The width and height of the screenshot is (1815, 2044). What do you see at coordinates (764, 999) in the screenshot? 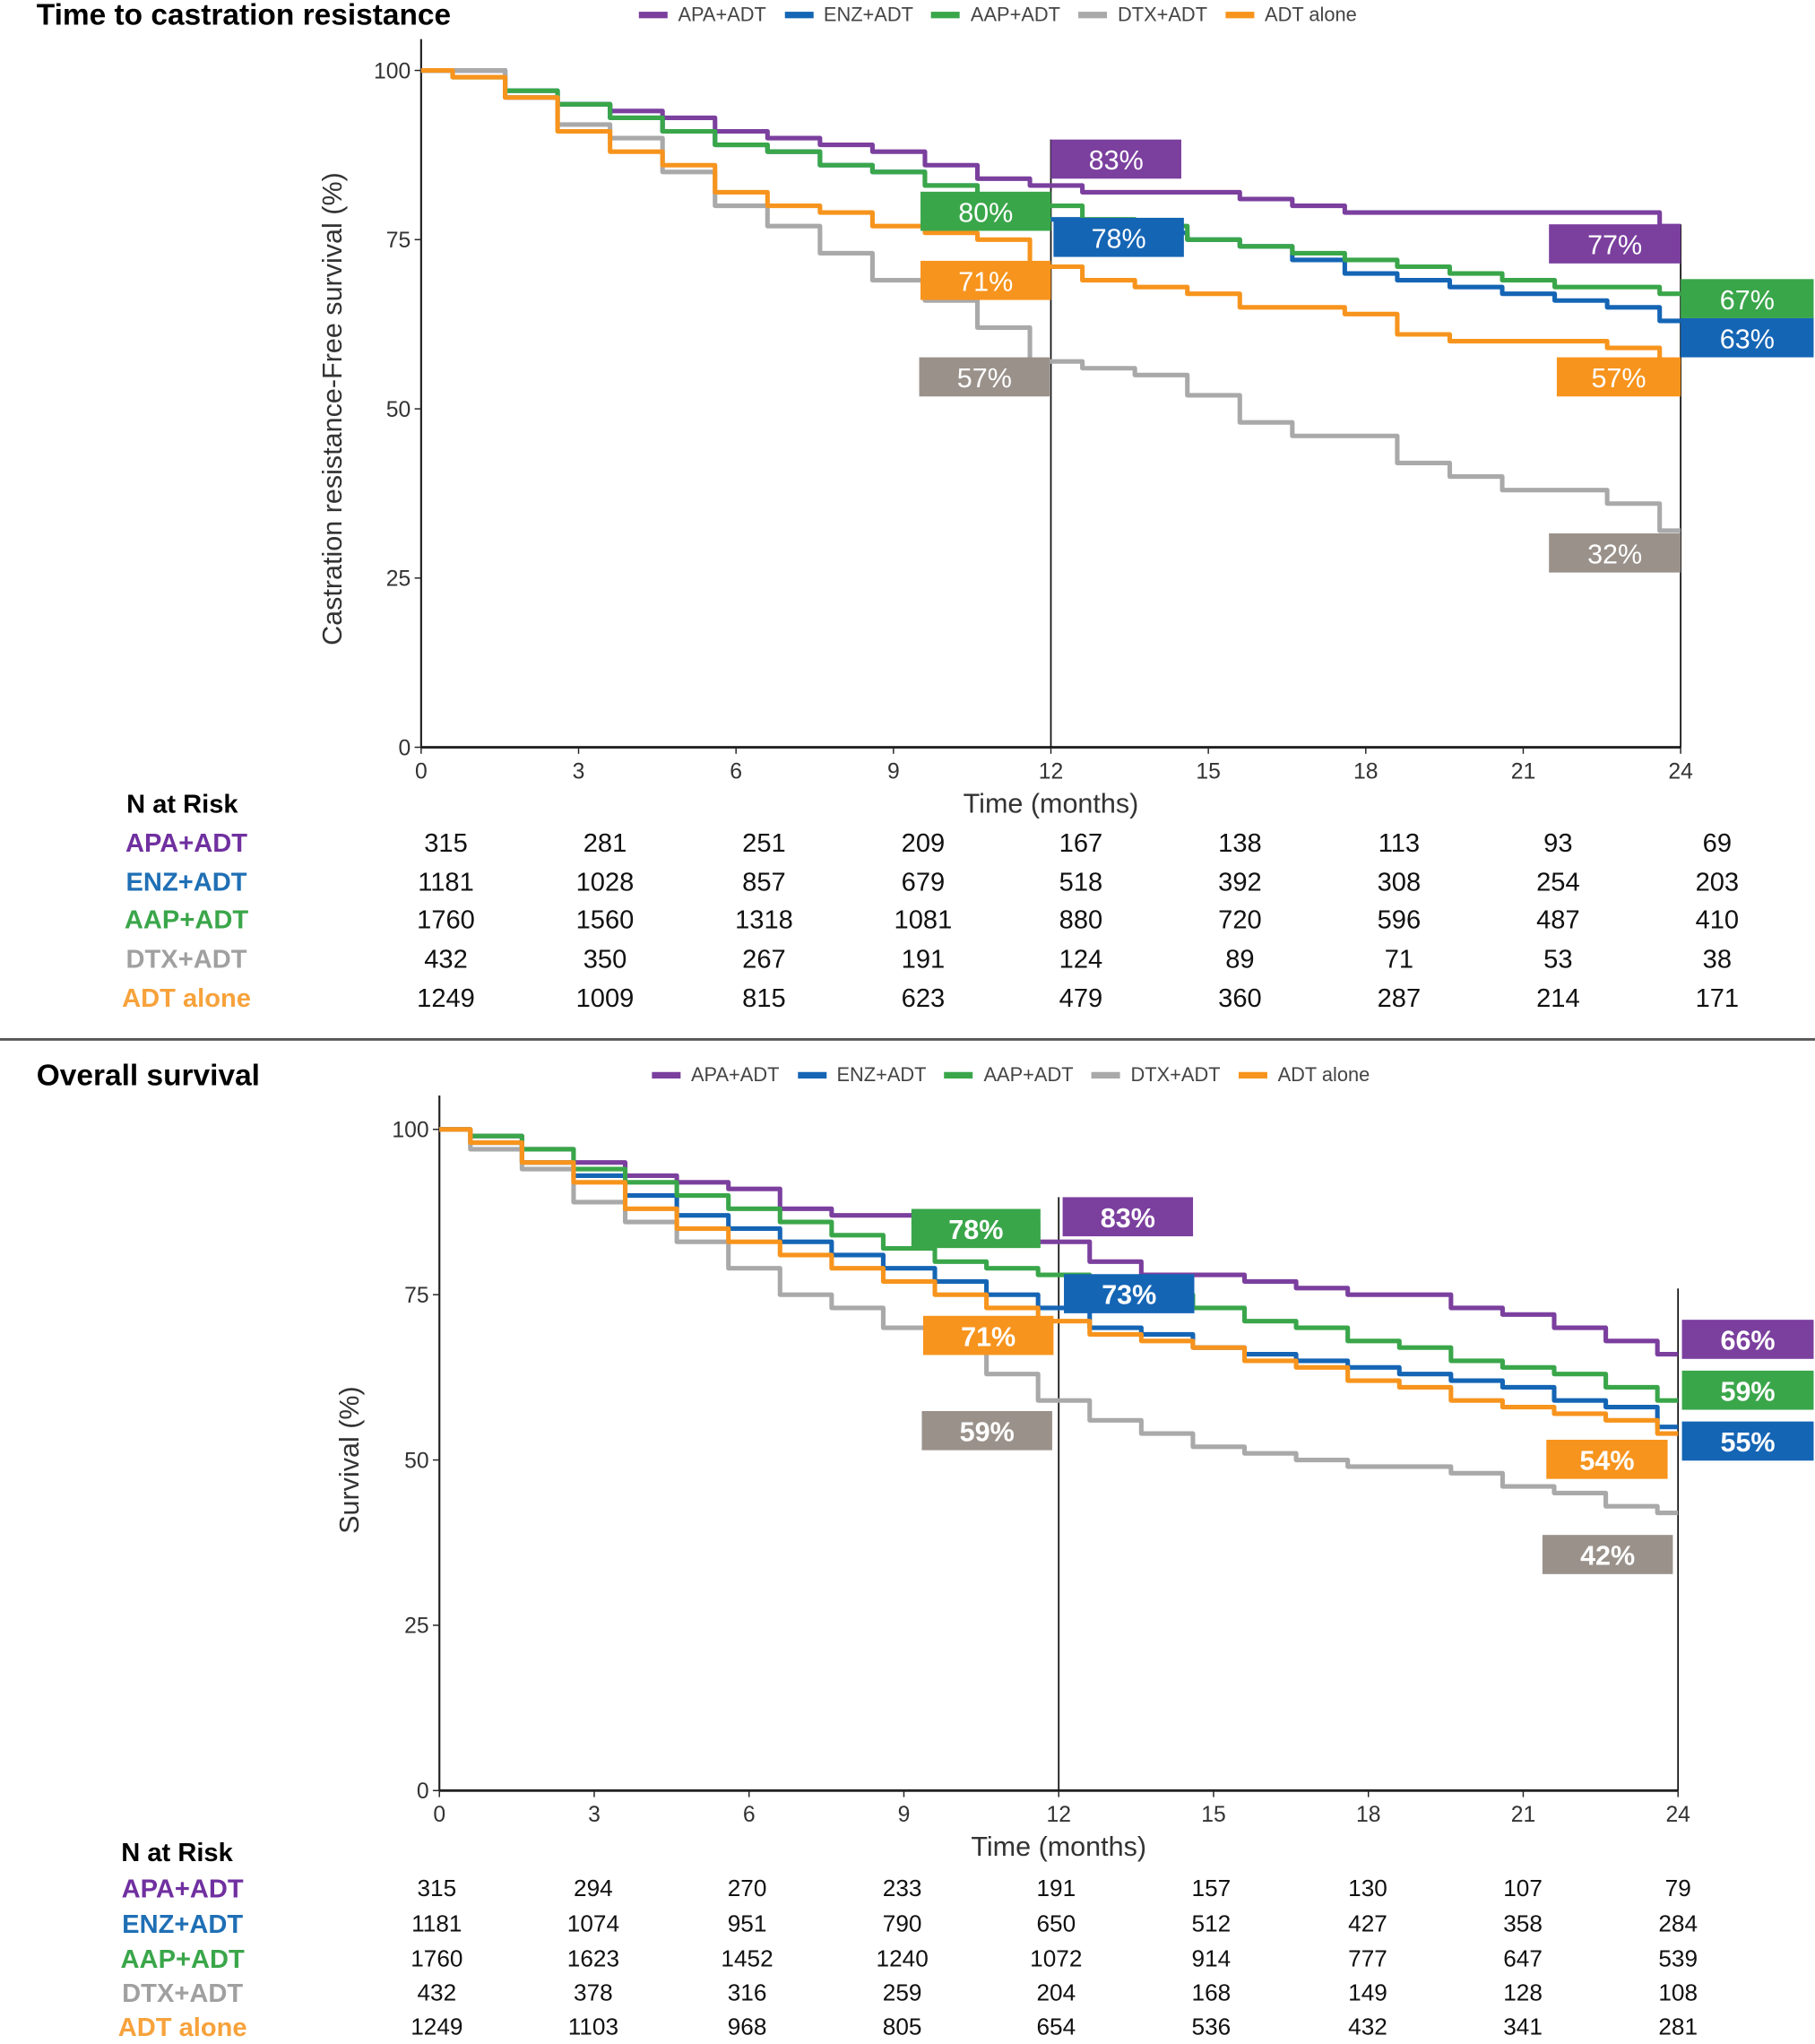
I see `risk-value: 815` at bounding box center [764, 999].